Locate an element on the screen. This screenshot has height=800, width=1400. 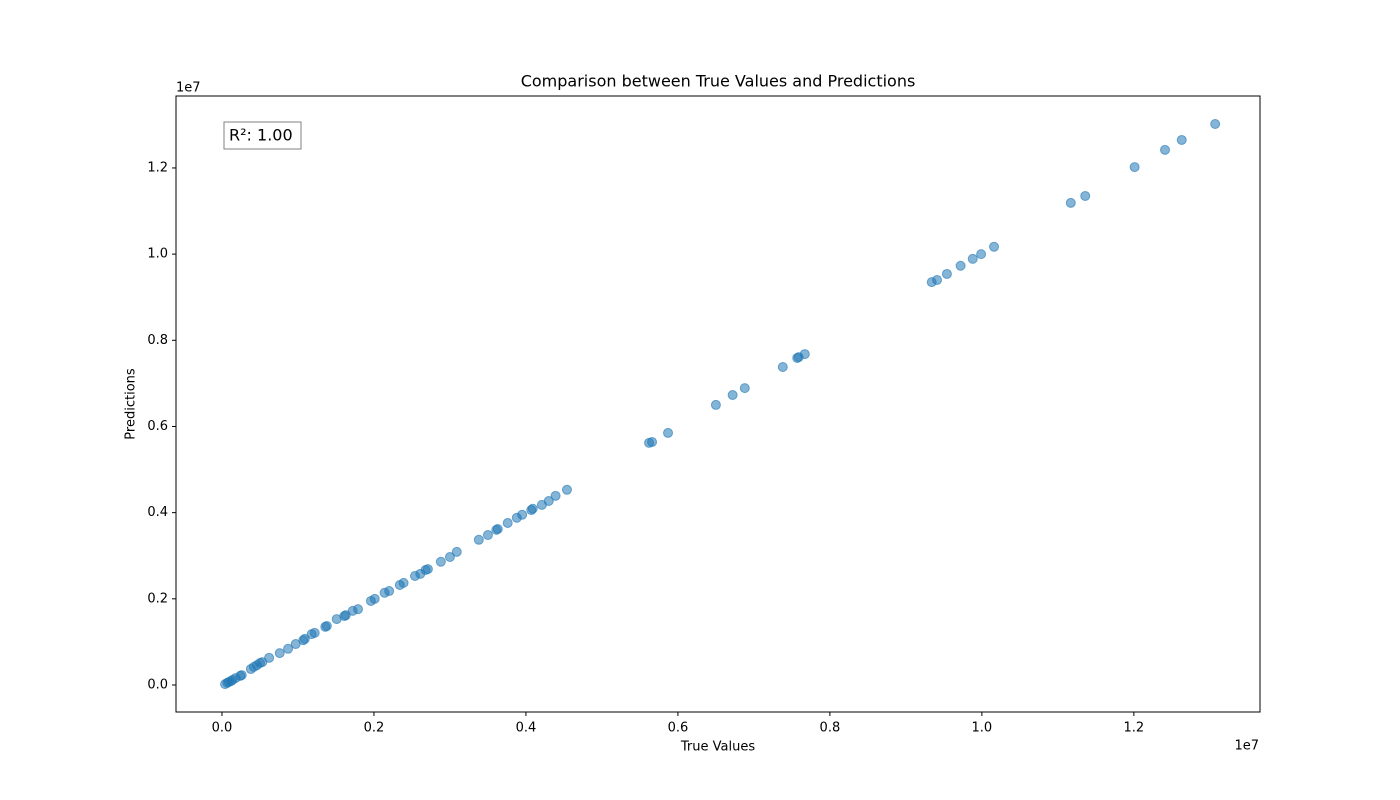
x-offset-label: 1e7 is located at coordinates (1246, 746).